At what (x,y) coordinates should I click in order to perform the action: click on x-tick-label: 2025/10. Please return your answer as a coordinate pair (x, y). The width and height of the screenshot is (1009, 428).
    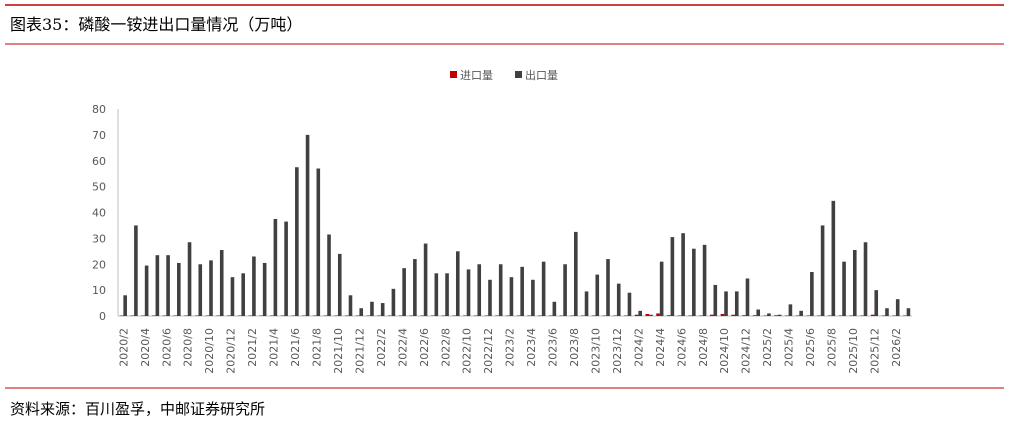
    Looking at the image, I should click on (853, 351).